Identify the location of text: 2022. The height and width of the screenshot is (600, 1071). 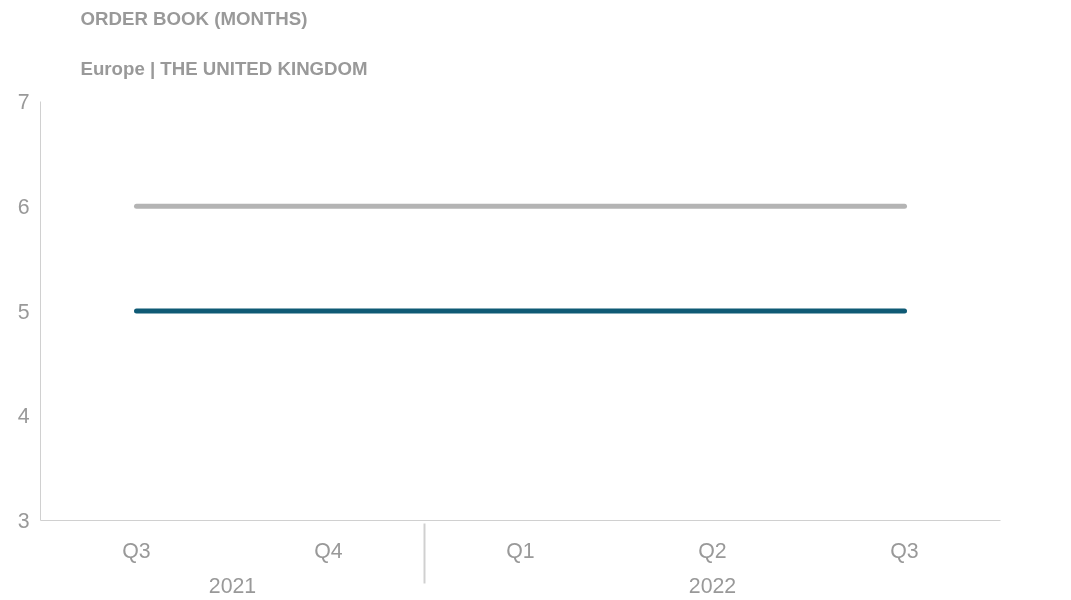
(712, 585).